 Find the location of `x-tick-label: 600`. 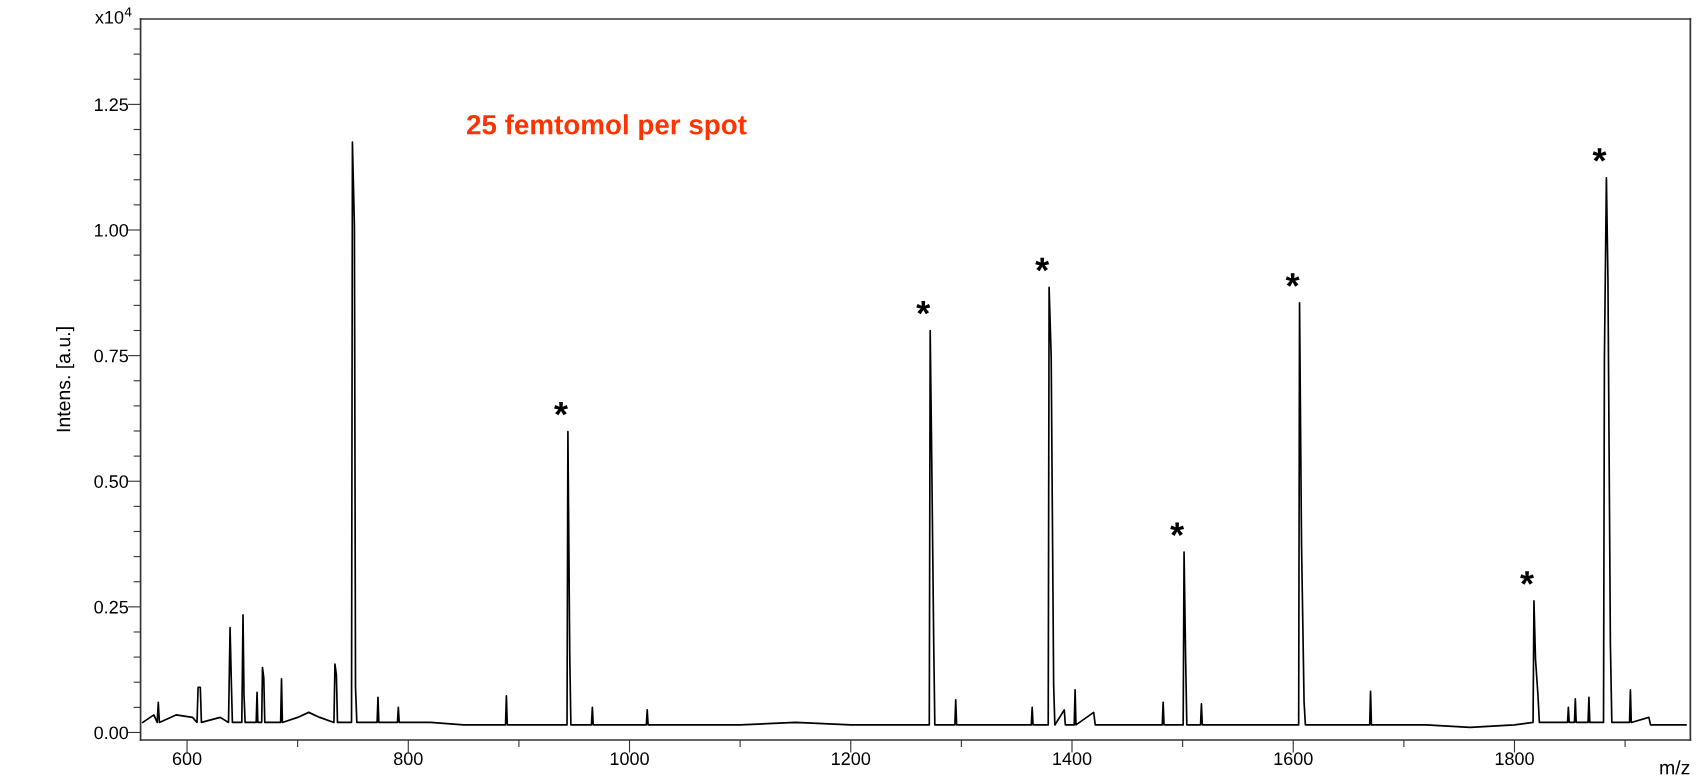

x-tick-label: 600 is located at coordinates (187, 759).